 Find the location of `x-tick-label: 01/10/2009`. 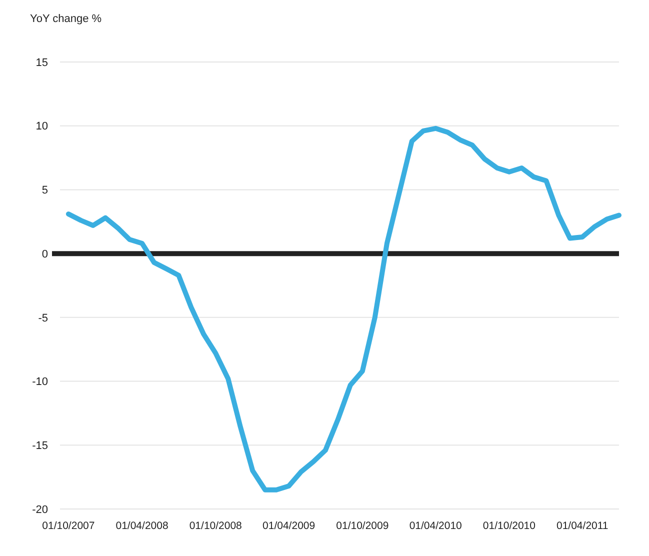

x-tick-label: 01/10/2009 is located at coordinates (362, 526).